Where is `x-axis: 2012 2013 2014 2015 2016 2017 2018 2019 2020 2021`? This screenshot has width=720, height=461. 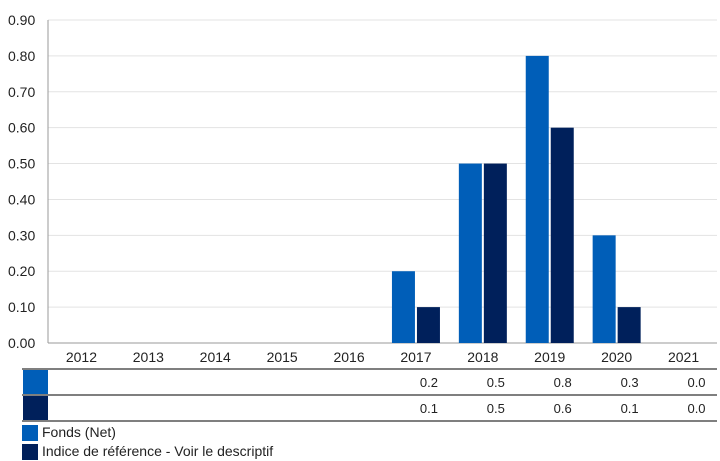 x-axis: 2012 2013 2014 2015 2016 2017 2018 2019 2020 2021 is located at coordinates (382, 357).